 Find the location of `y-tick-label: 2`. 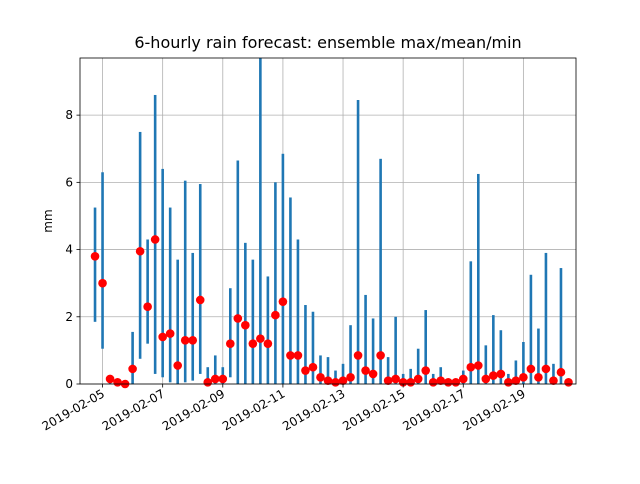

y-tick-label: 2 is located at coordinates (69, 317).